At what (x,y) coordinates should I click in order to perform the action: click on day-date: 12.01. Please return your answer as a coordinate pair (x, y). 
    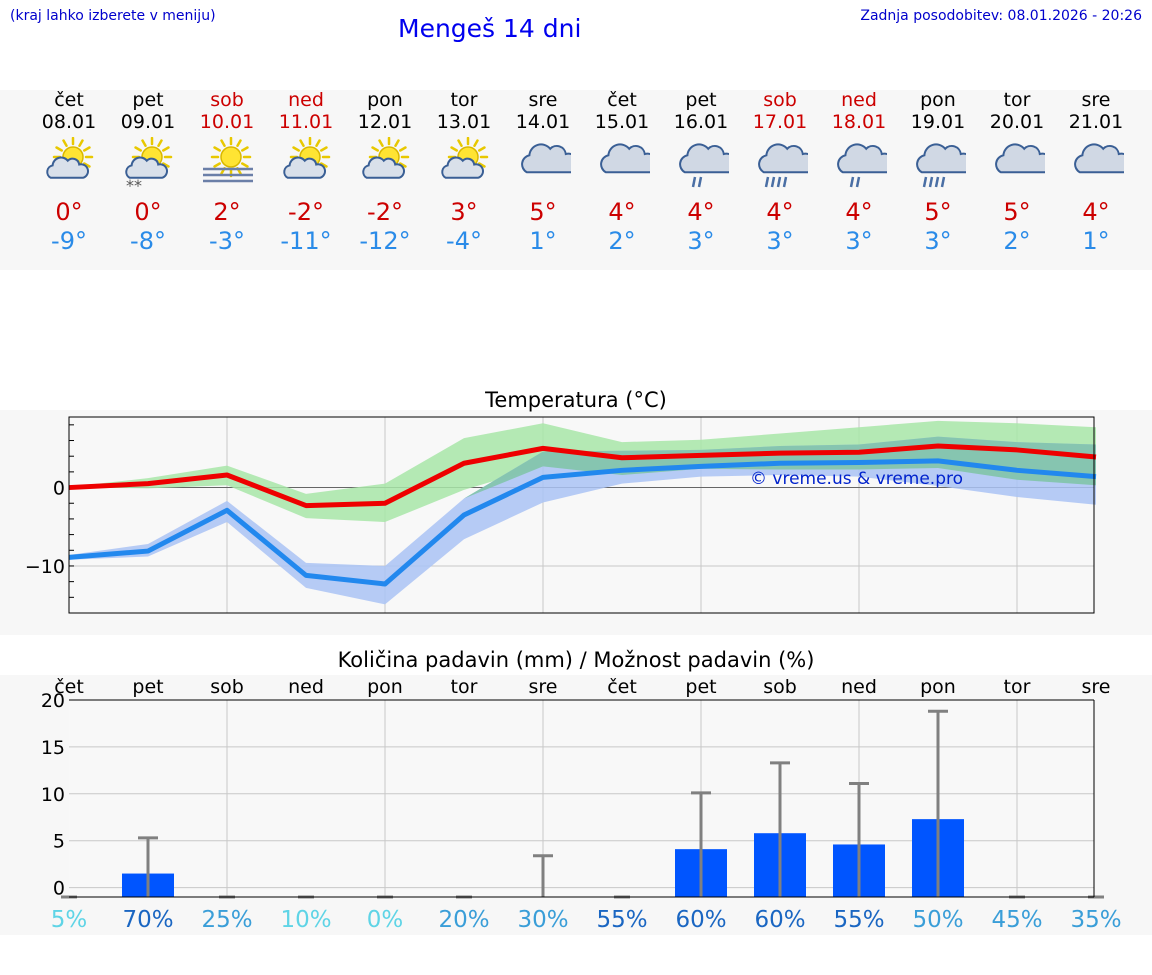
    Looking at the image, I should click on (385, 122).